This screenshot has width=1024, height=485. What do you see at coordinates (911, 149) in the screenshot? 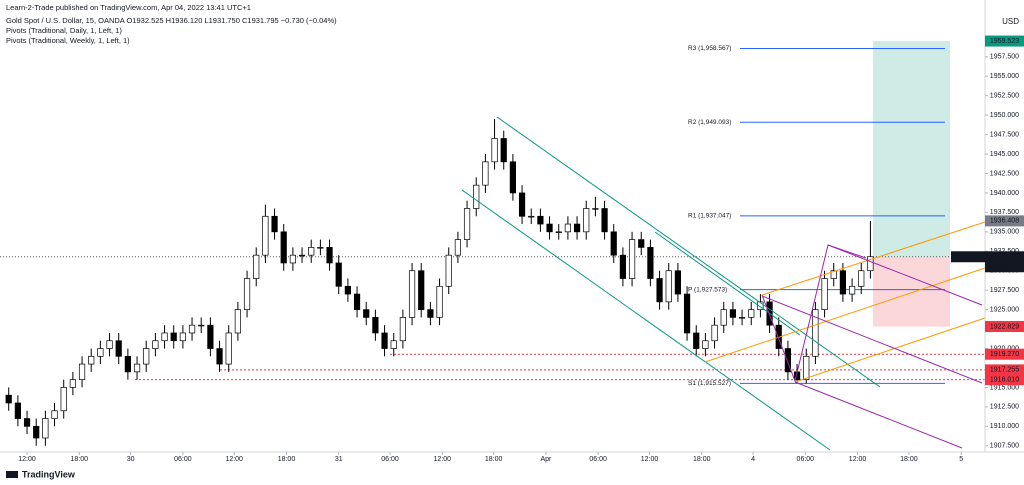
I see `take-profit-zone` at bounding box center [911, 149].